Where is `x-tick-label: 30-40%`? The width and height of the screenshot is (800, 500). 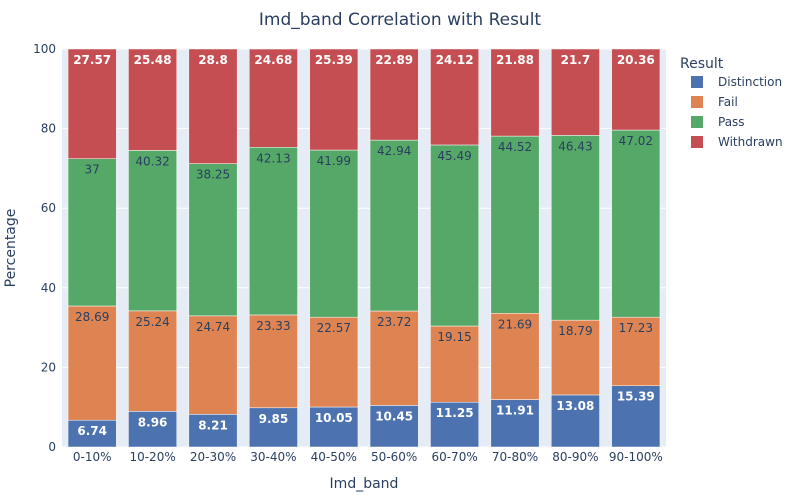
x-tick-label: 30-40% is located at coordinates (273, 457).